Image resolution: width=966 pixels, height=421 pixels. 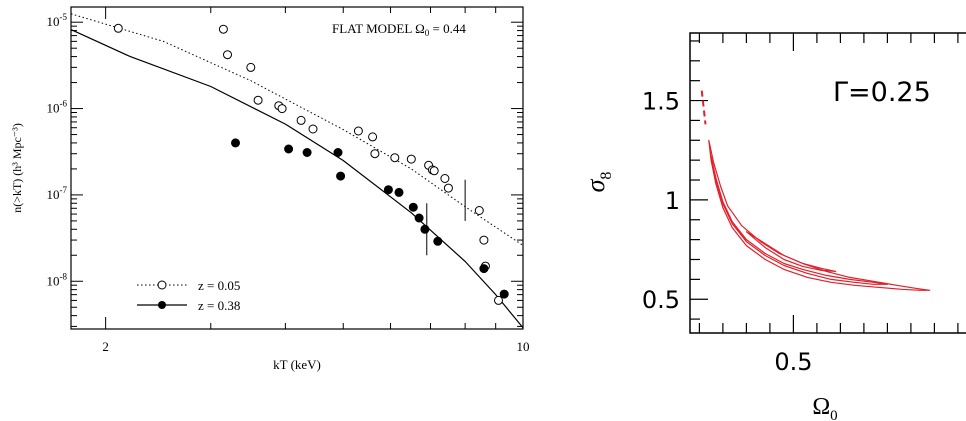 I want to click on legend-marker-filled, so click(x=162, y=305).